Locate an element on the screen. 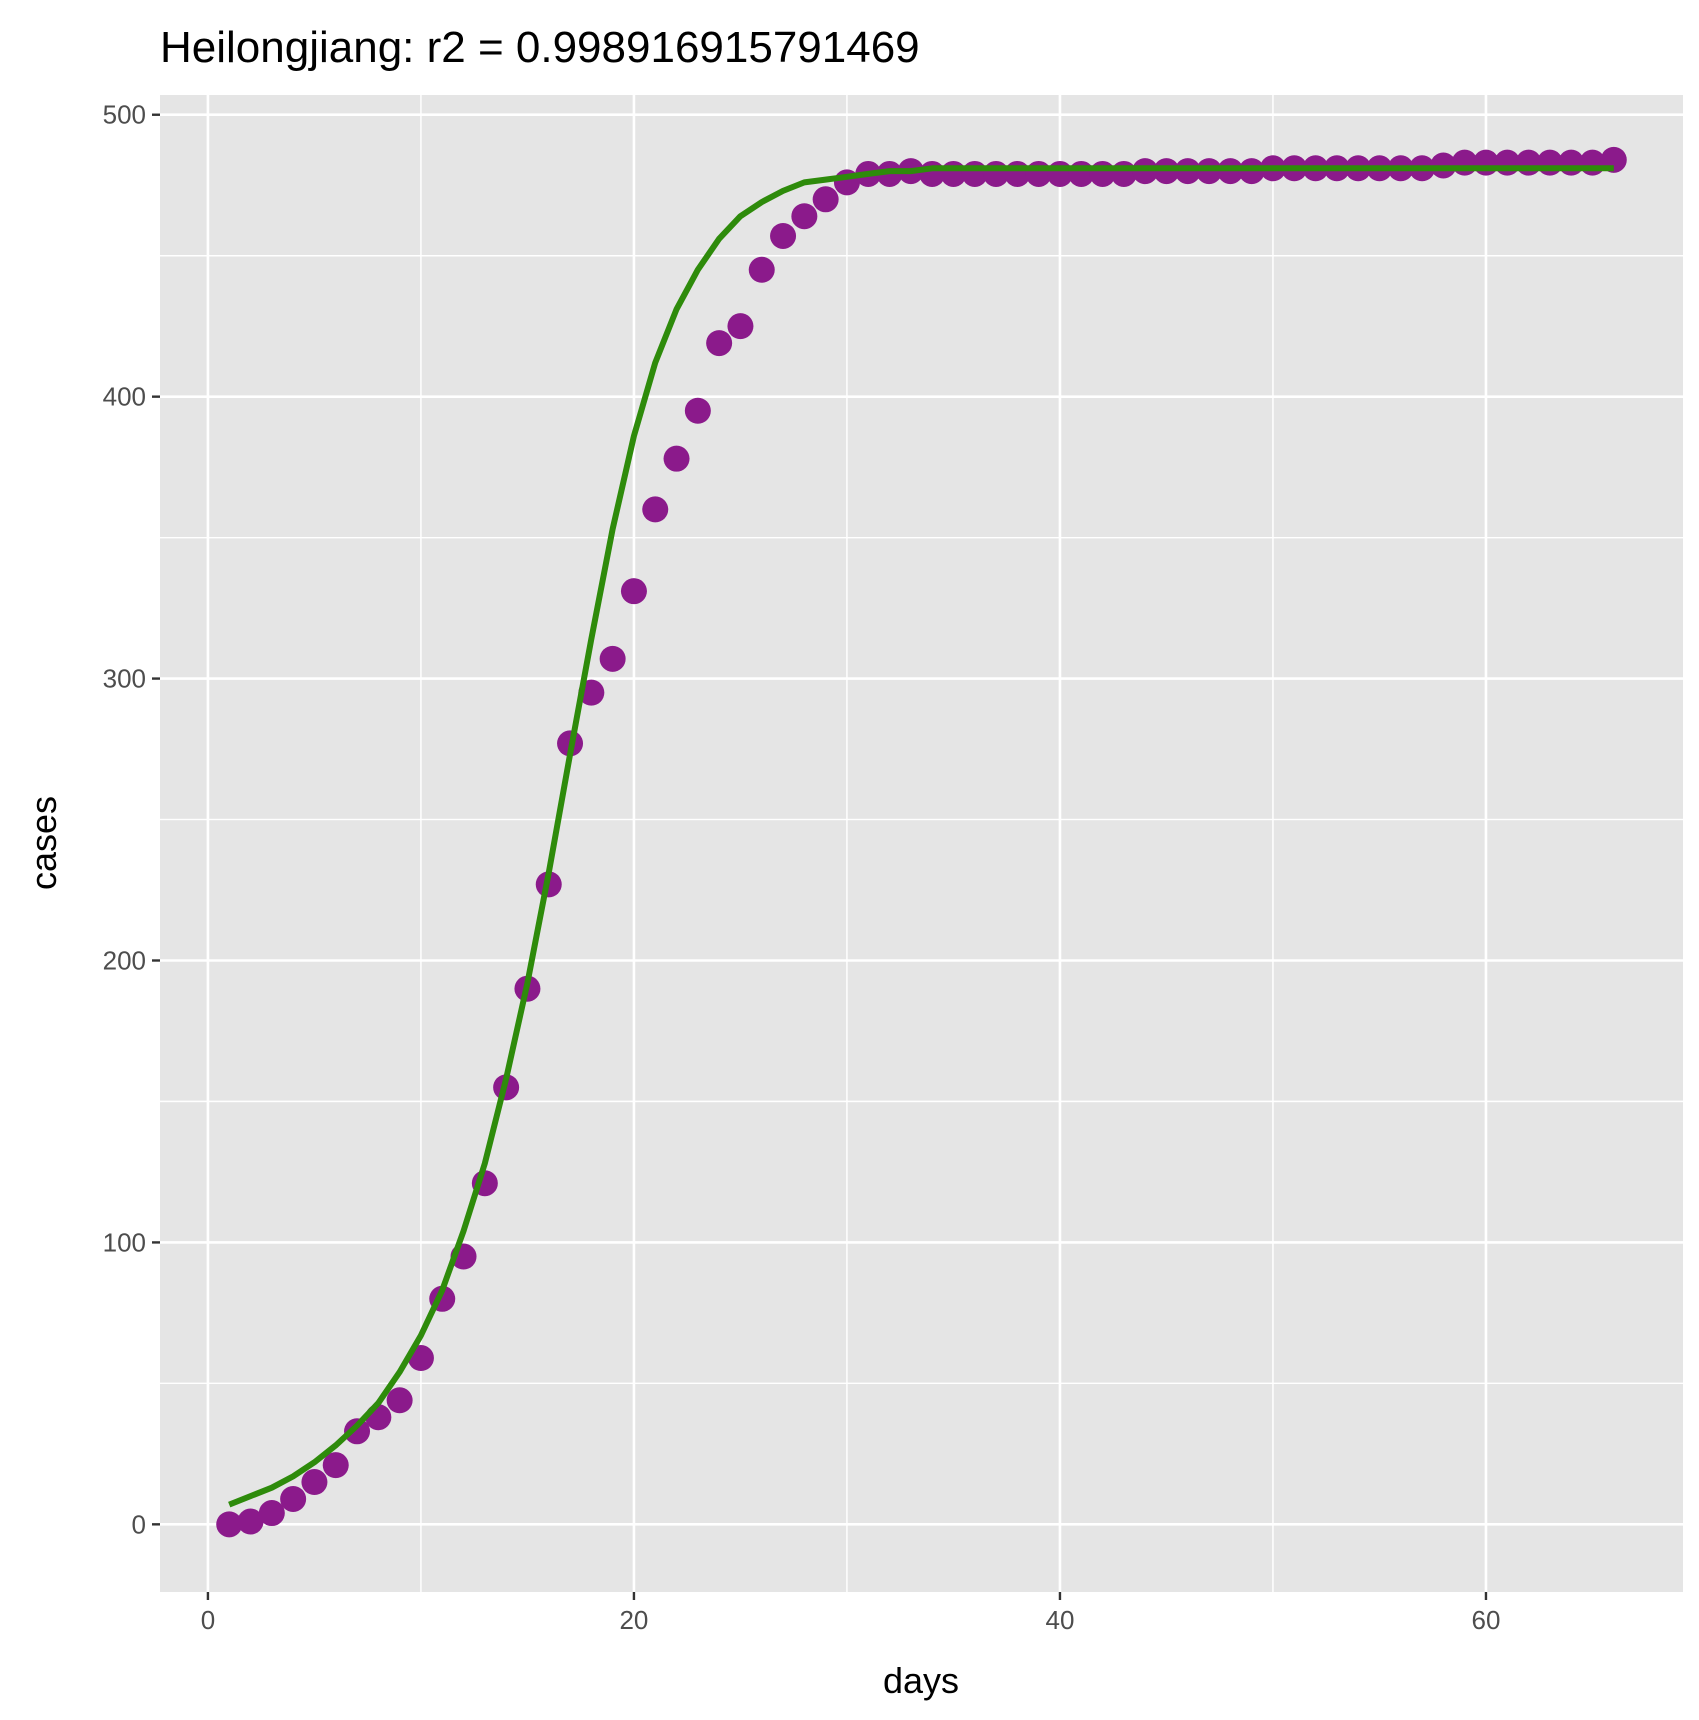 This screenshot has width=1699, height=1720. y-tick-label: 100 is located at coordinates (124, 1242).